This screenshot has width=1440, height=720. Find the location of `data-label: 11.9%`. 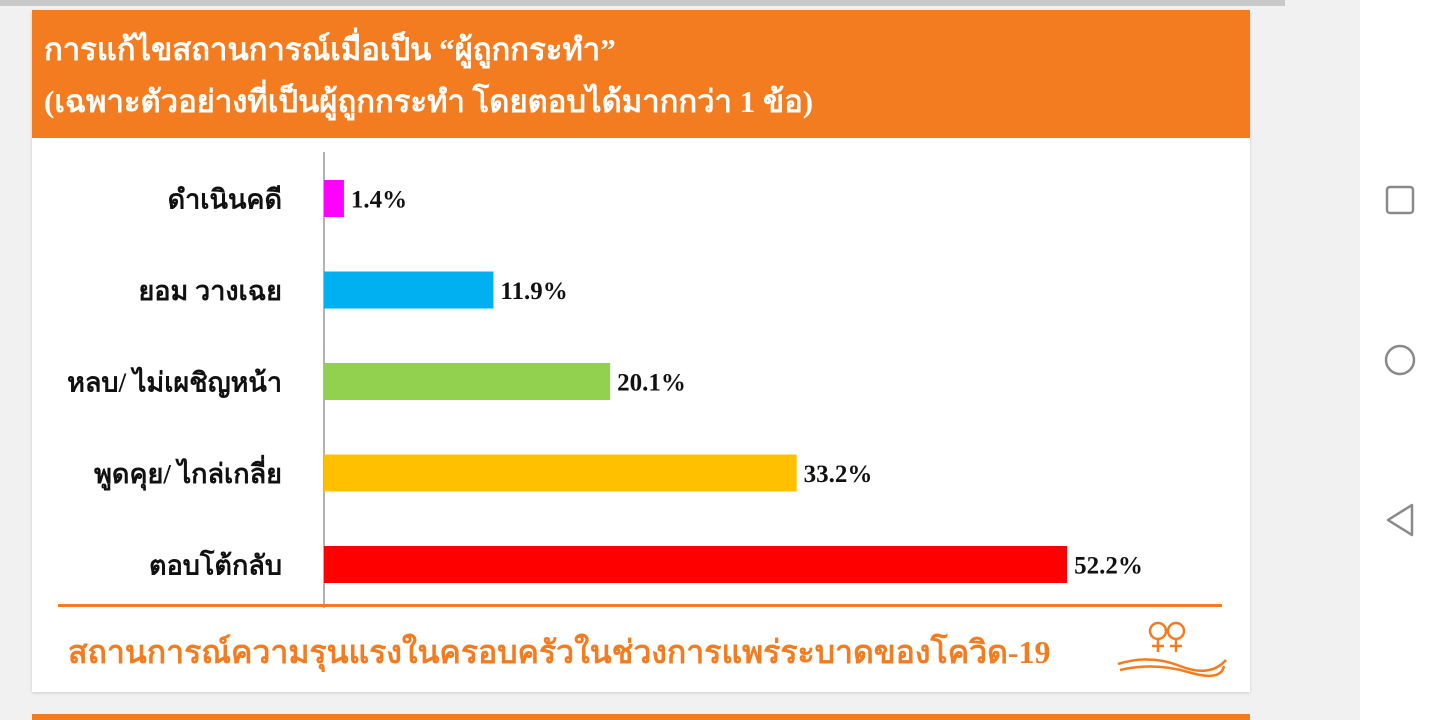

data-label: 11.9% is located at coordinates (533, 291).